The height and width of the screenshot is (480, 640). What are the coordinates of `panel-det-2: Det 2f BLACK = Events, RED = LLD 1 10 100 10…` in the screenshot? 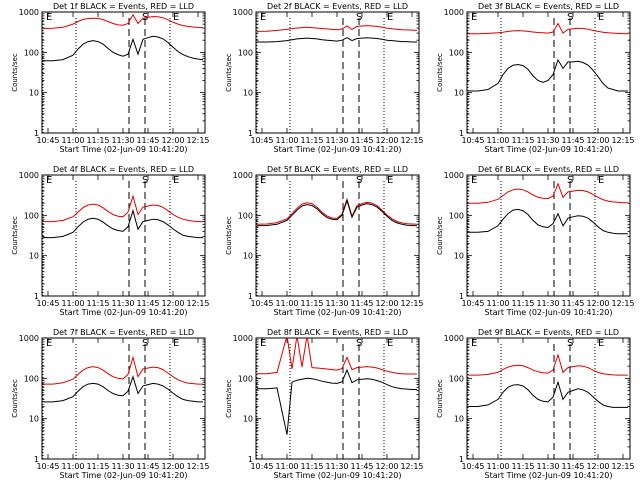 It's located at (324, 78).